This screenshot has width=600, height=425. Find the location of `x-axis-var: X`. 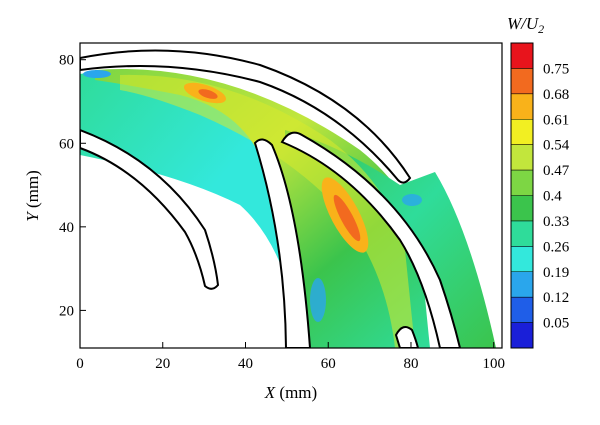

x-axis-var: X is located at coordinates (270, 392).